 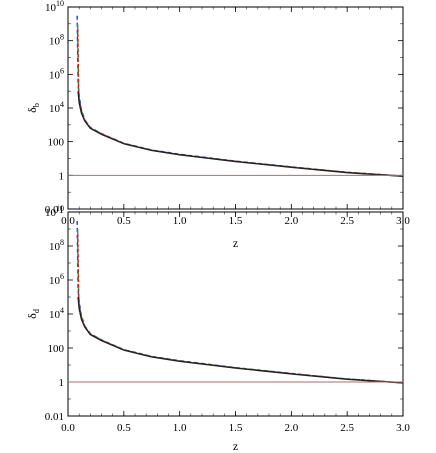 I want to click on y-axis-label-subscript: b, so click(x=36, y=105).